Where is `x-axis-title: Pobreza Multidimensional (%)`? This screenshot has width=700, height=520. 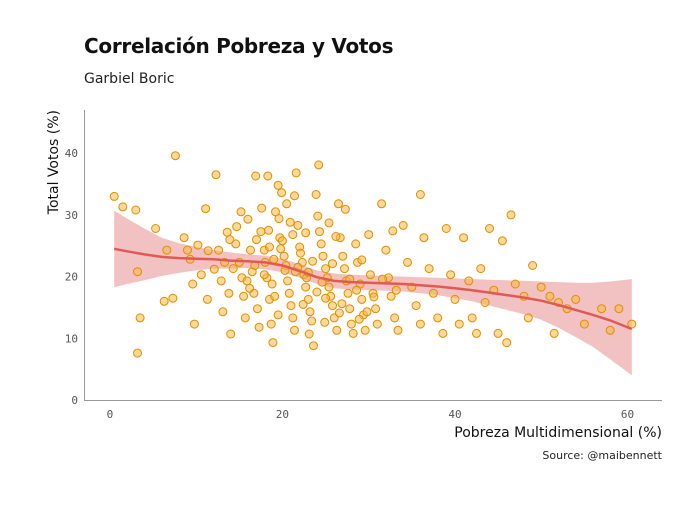
x-axis-title: Pobreza Multidimensional (%) is located at coordinates (558, 433).